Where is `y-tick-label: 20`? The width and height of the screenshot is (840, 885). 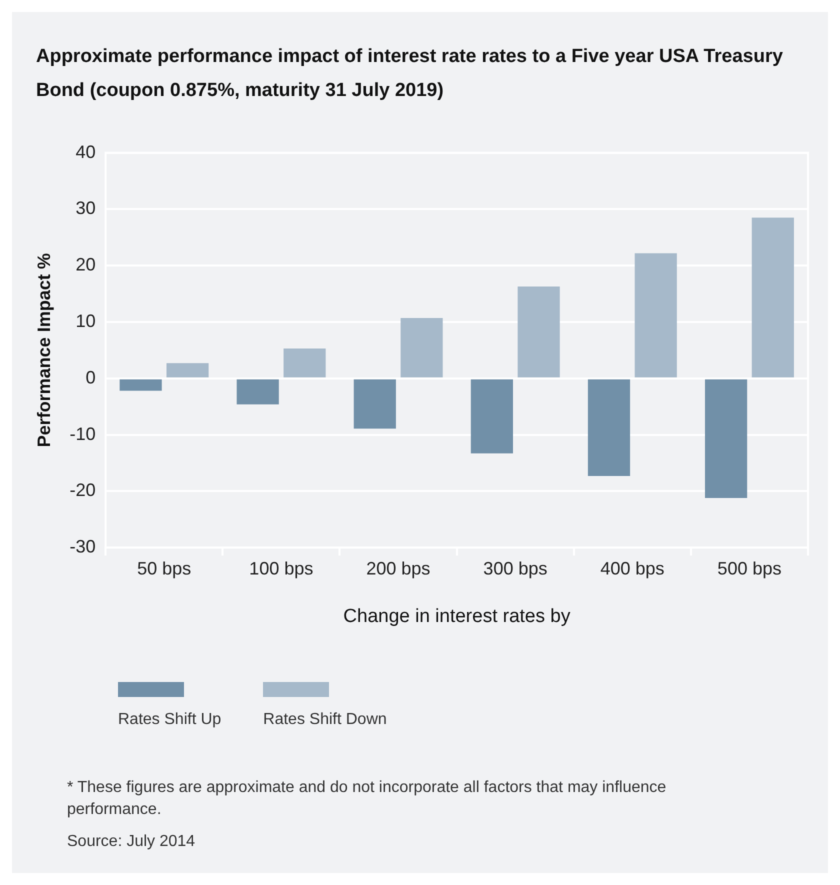 y-tick-label: 20 is located at coordinates (86, 264).